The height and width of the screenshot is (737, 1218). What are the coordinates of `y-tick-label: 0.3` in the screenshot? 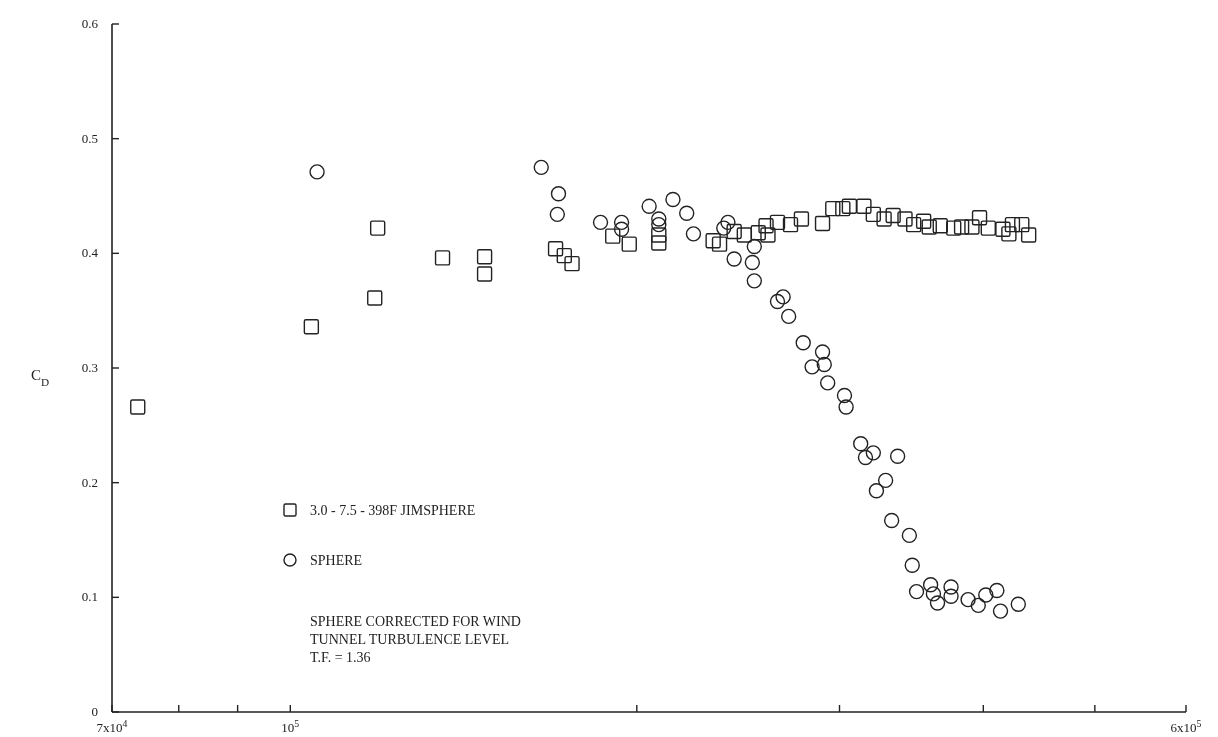 It's located at (89, 367).